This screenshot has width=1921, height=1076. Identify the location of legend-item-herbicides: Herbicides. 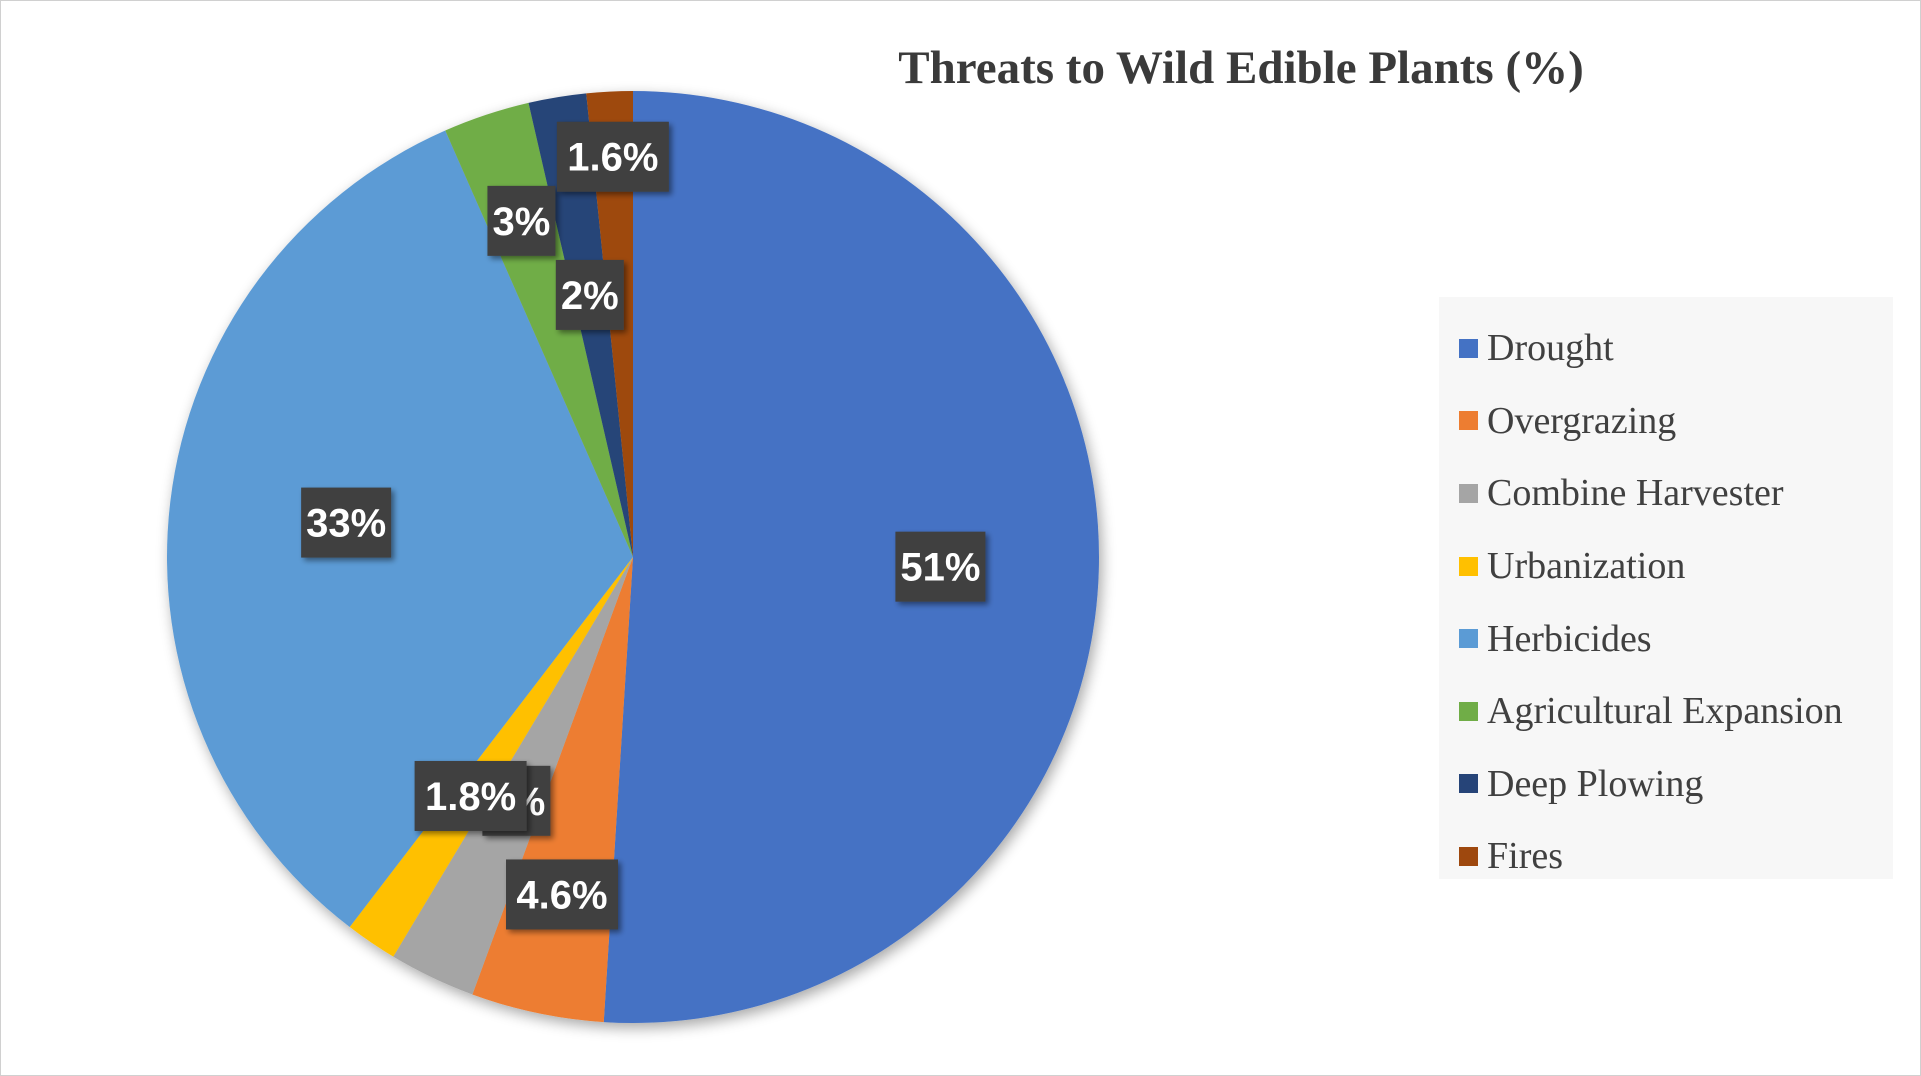
(1666, 638).